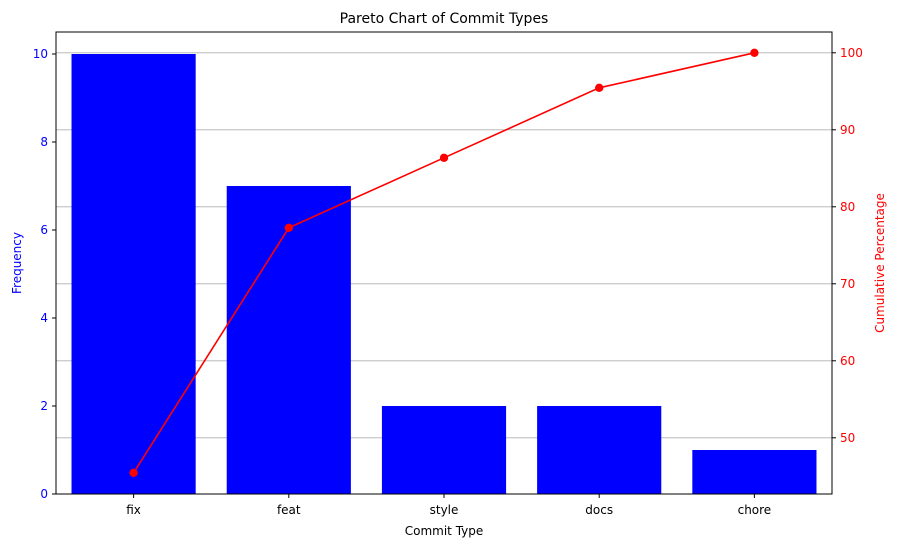 The image size is (897, 547). What do you see at coordinates (847, 245) in the screenshot?
I see `y-axis-right: 50 60 70 80 90 100` at bounding box center [847, 245].